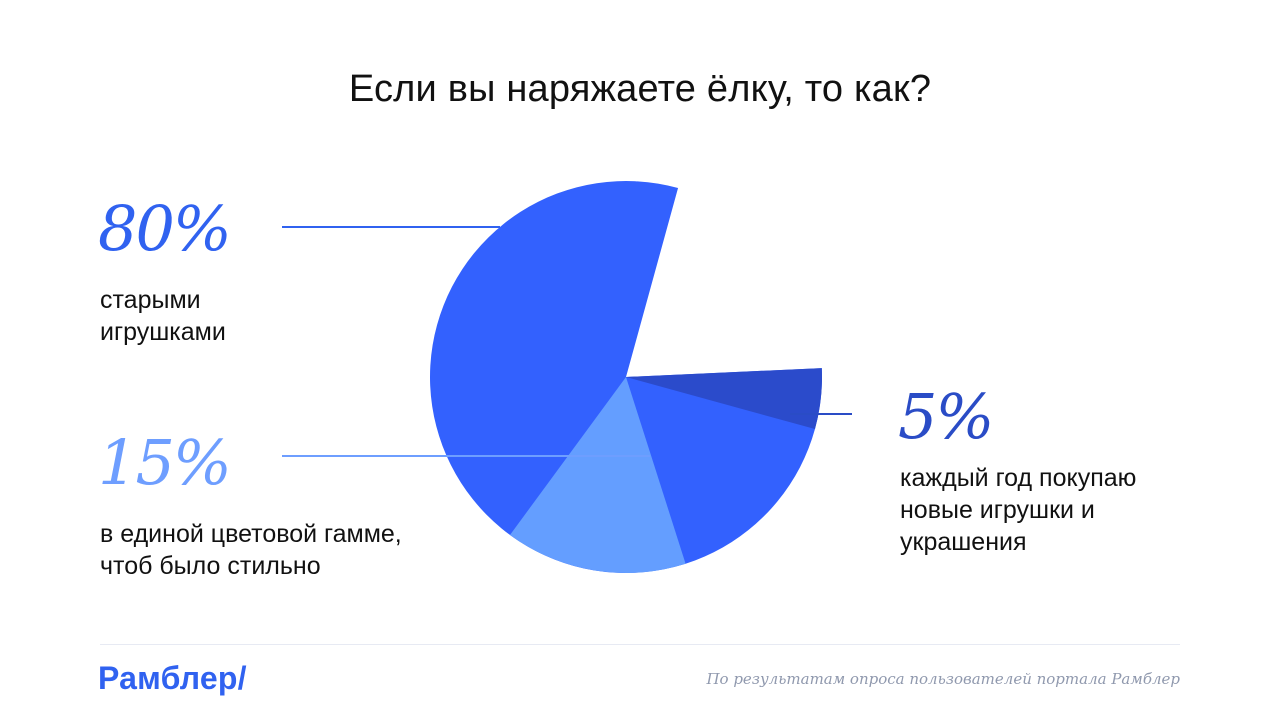 This screenshot has height=720, width=1280. What do you see at coordinates (946, 416) in the screenshot?
I see `slice-label-new-toys-percent: 5%` at bounding box center [946, 416].